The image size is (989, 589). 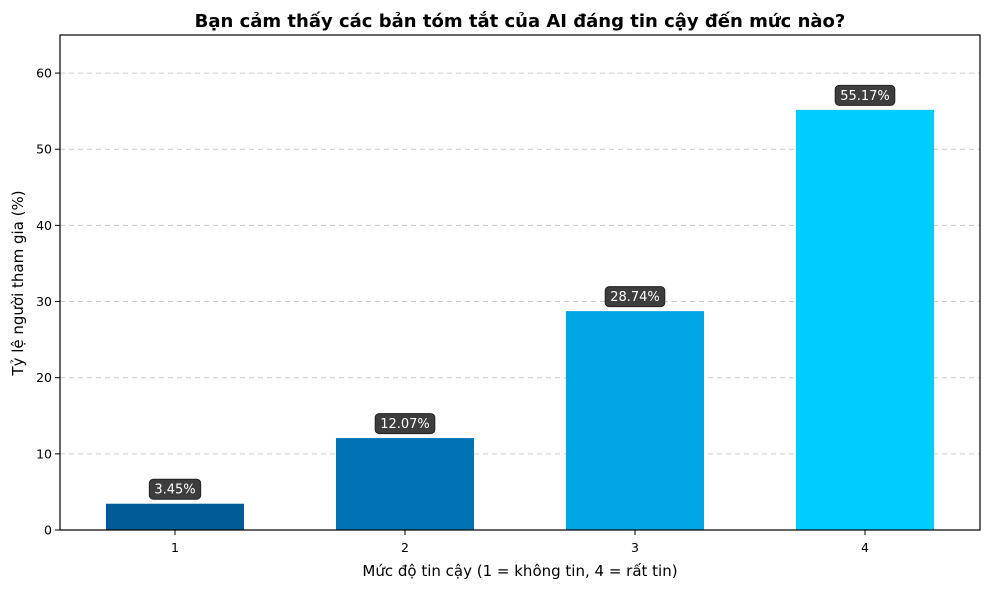 I want to click on y-tick-label-60: 60, so click(x=44, y=73).